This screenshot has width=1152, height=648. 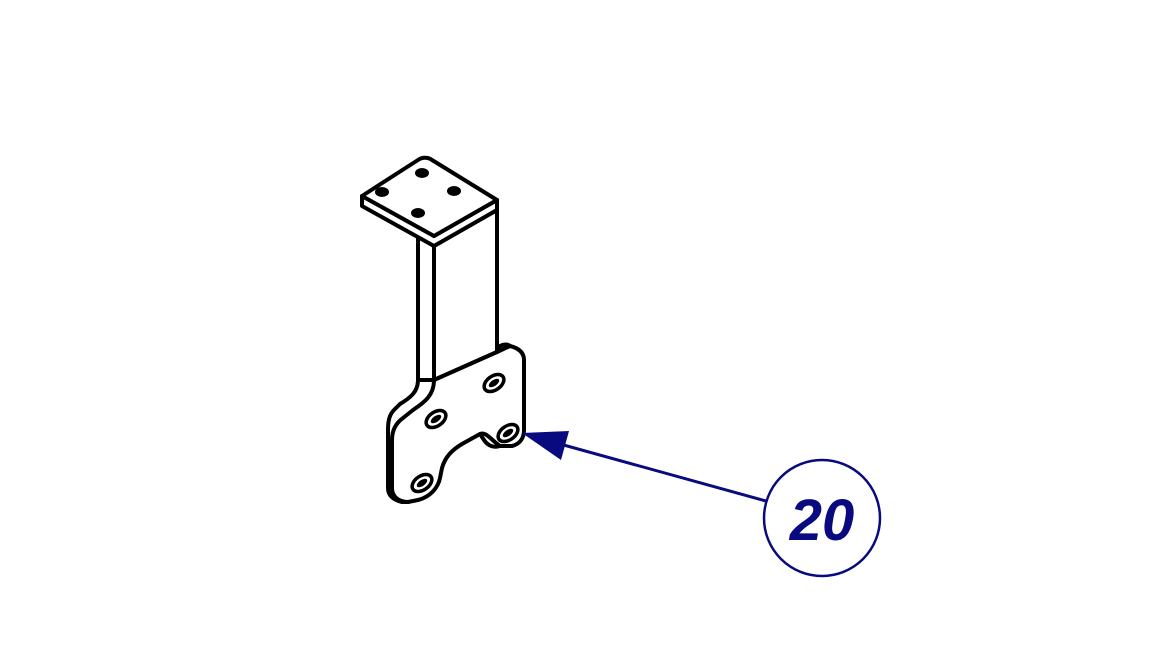 What do you see at coordinates (458, 424) in the screenshot?
I see `bracket-lower-plate` at bounding box center [458, 424].